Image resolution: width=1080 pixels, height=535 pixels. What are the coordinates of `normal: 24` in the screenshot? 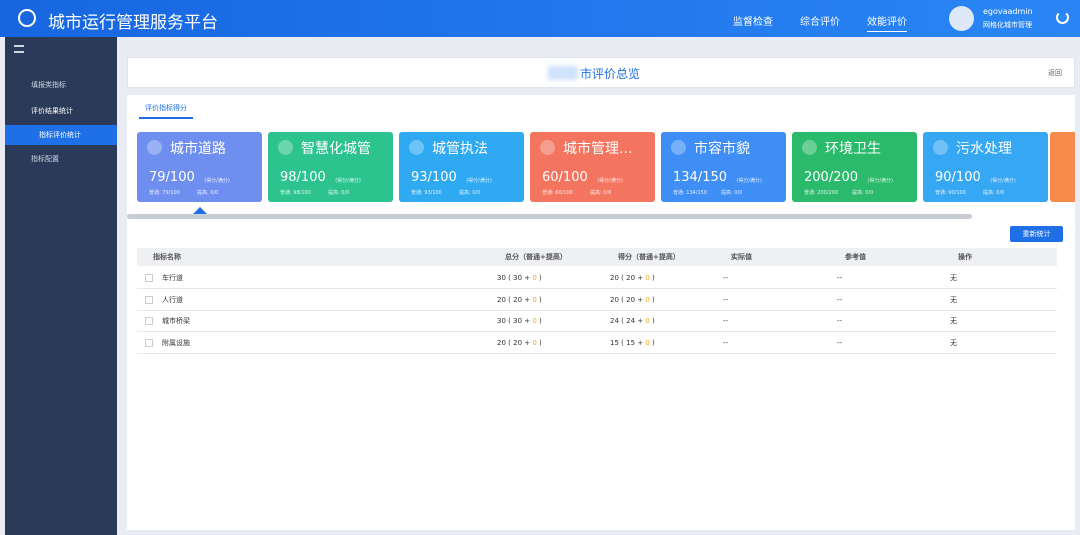 It's located at (631, 321).